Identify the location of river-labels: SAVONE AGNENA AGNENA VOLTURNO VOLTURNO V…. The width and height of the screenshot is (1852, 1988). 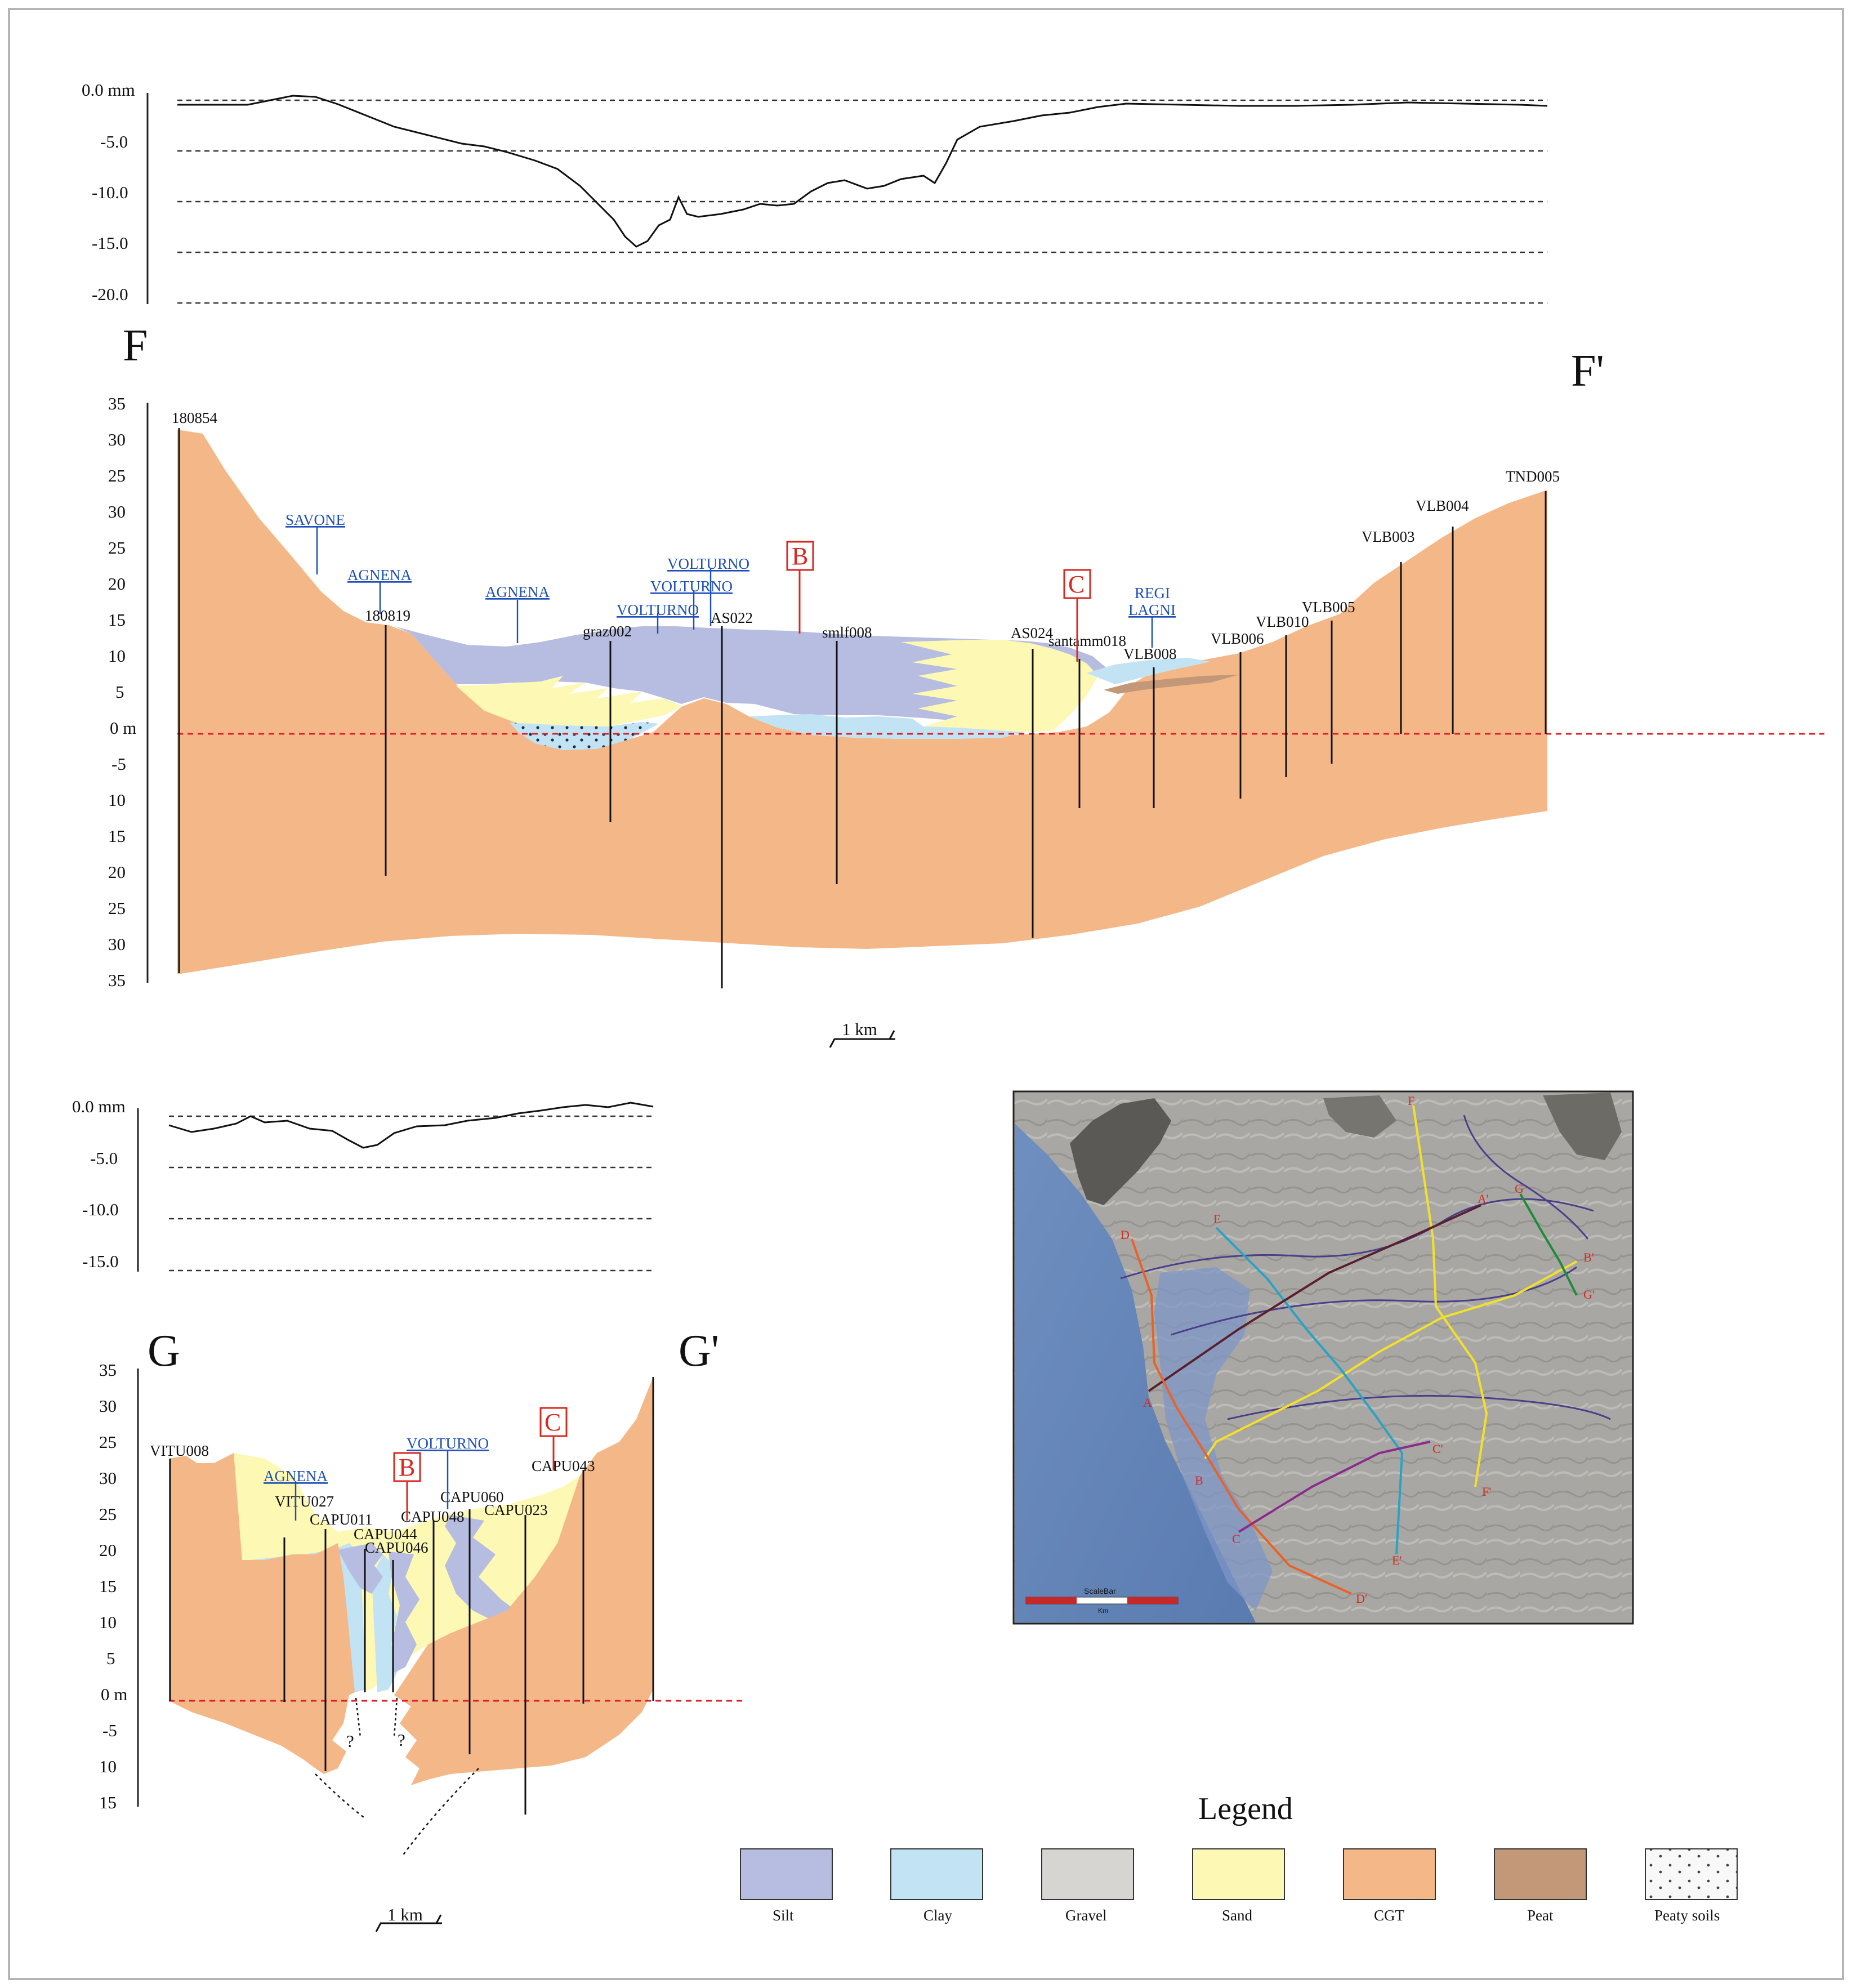
(730, 564).